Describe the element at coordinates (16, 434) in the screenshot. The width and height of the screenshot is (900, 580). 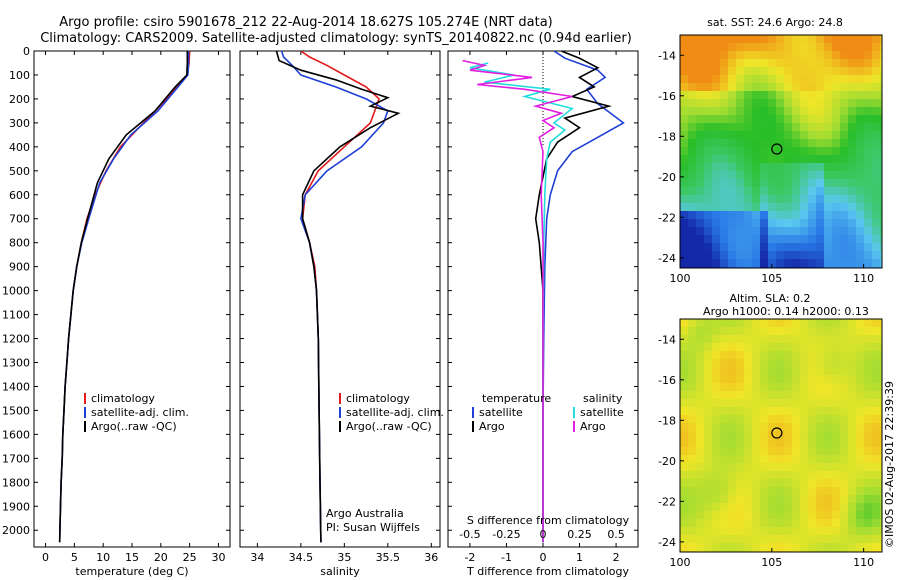
I see `depth-tick-label: 1600` at that location.